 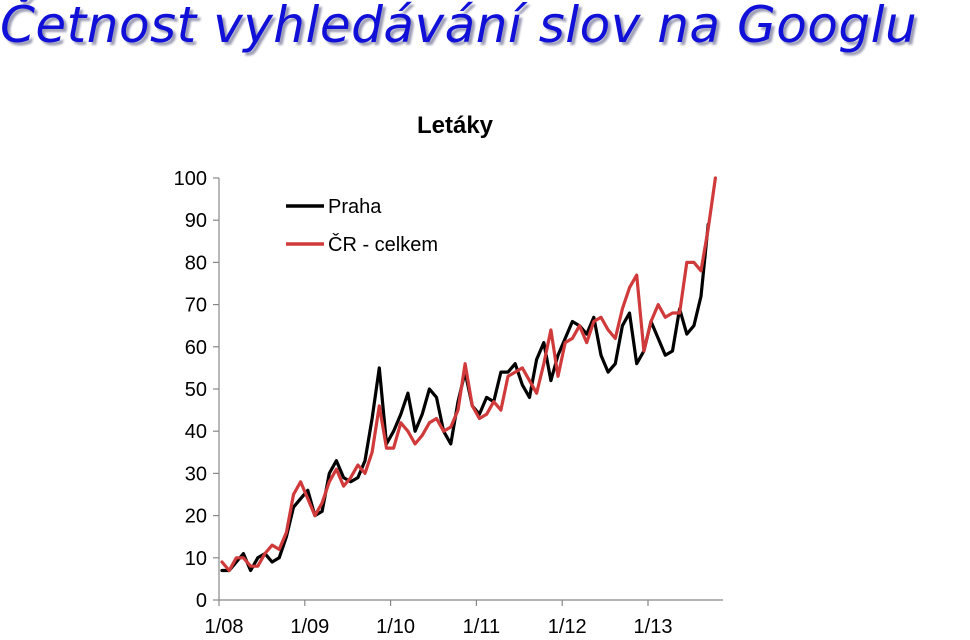 I want to click on y-tick-label: 20, so click(x=196, y=517).